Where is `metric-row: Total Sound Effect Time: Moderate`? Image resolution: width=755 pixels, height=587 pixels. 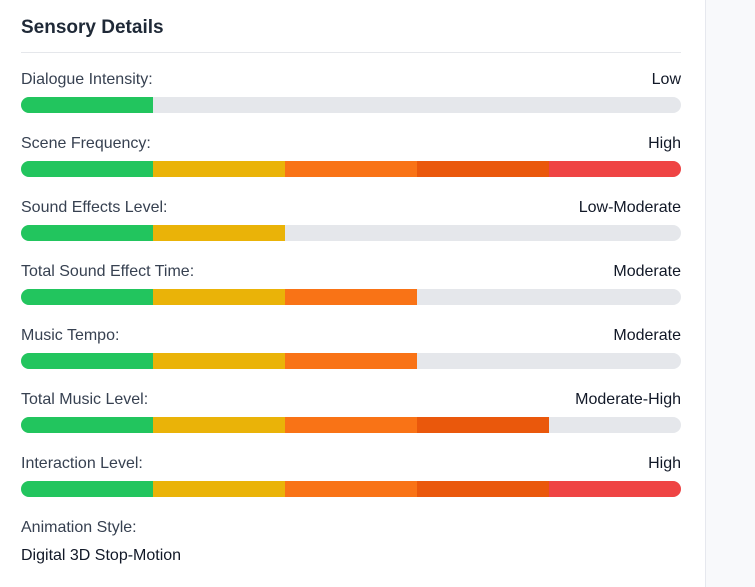 metric-row: Total Sound Effect Time: Moderate is located at coordinates (351, 277).